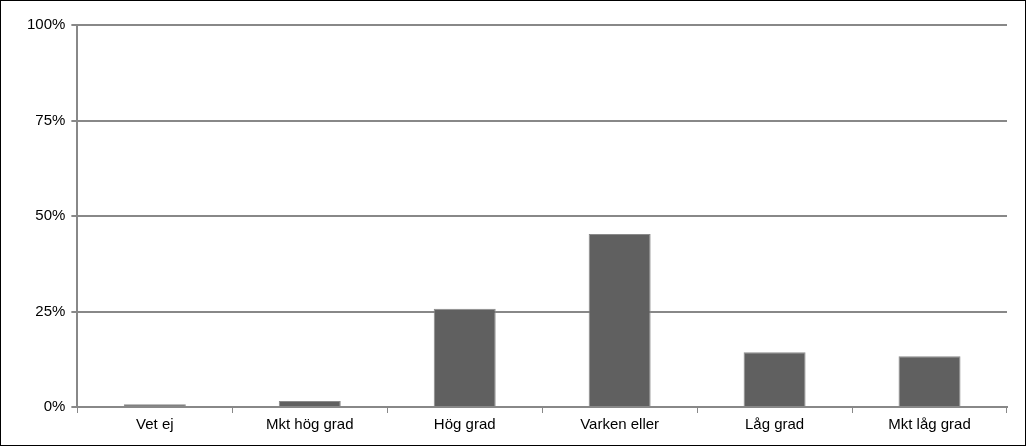  What do you see at coordinates (50, 119) in the screenshot?
I see `y-tick-label: 75%` at bounding box center [50, 119].